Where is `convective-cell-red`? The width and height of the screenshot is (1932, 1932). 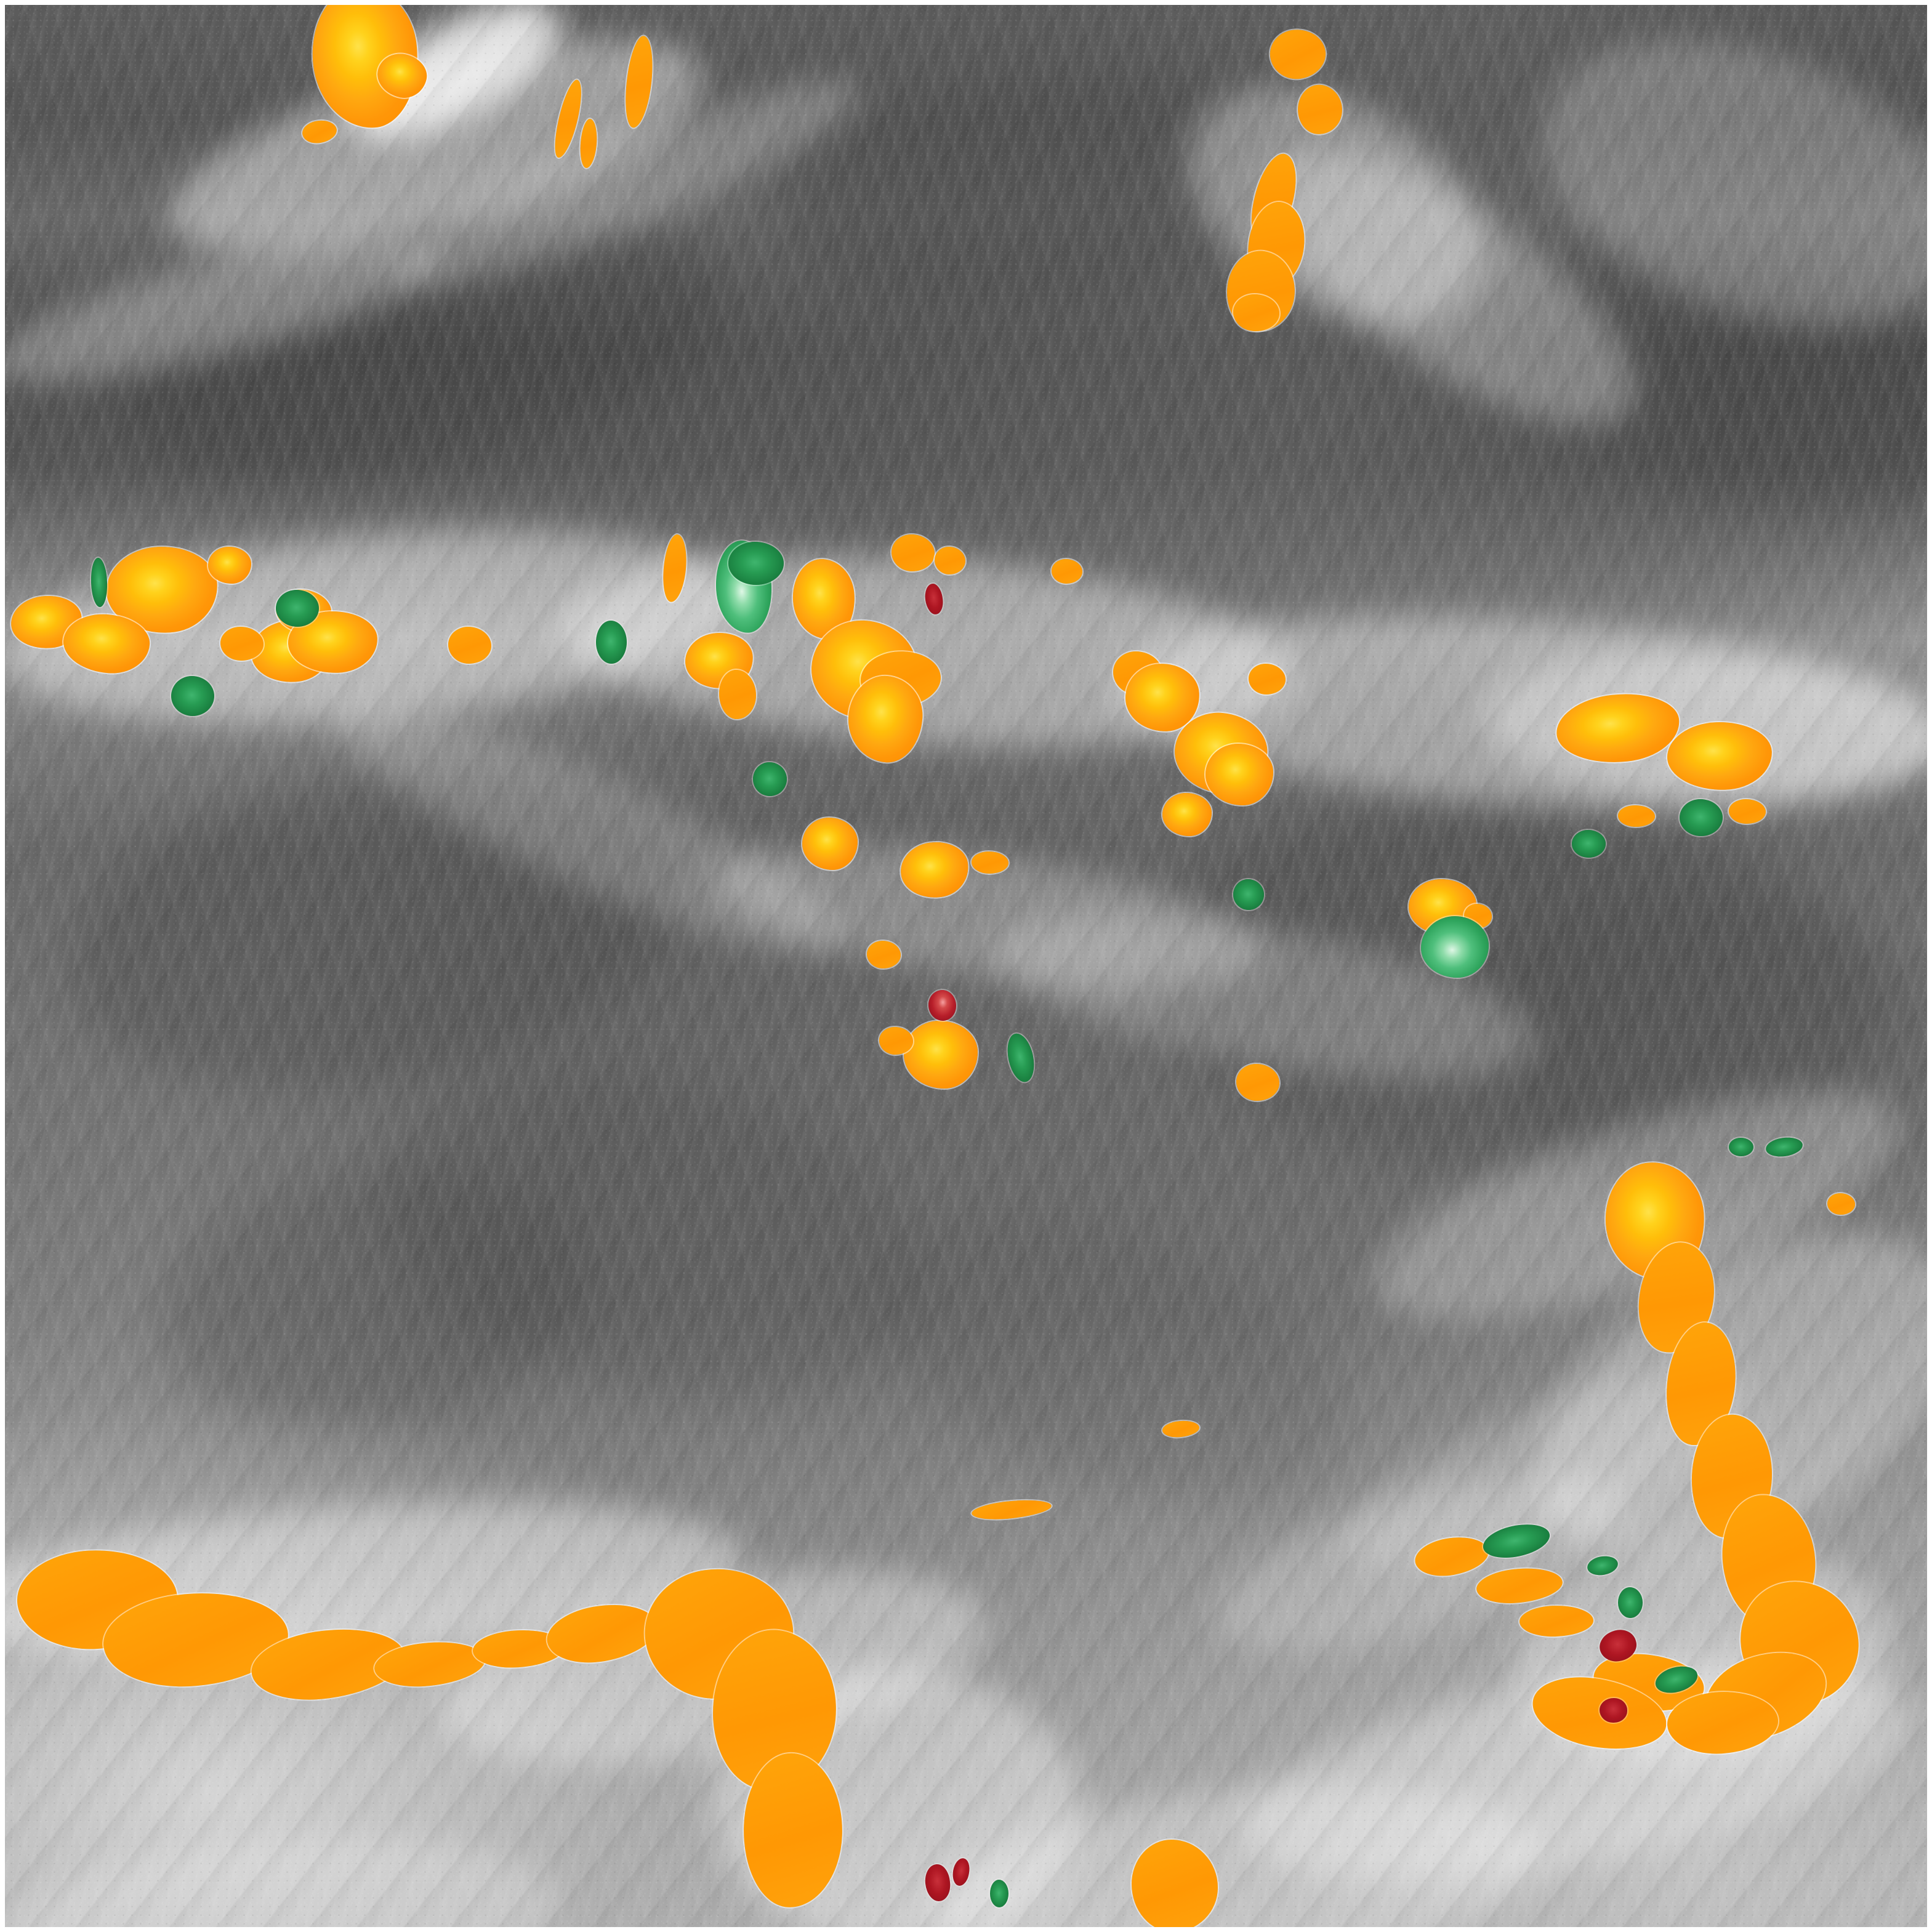 convective-cell-red is located at coordinates (942, 1005).